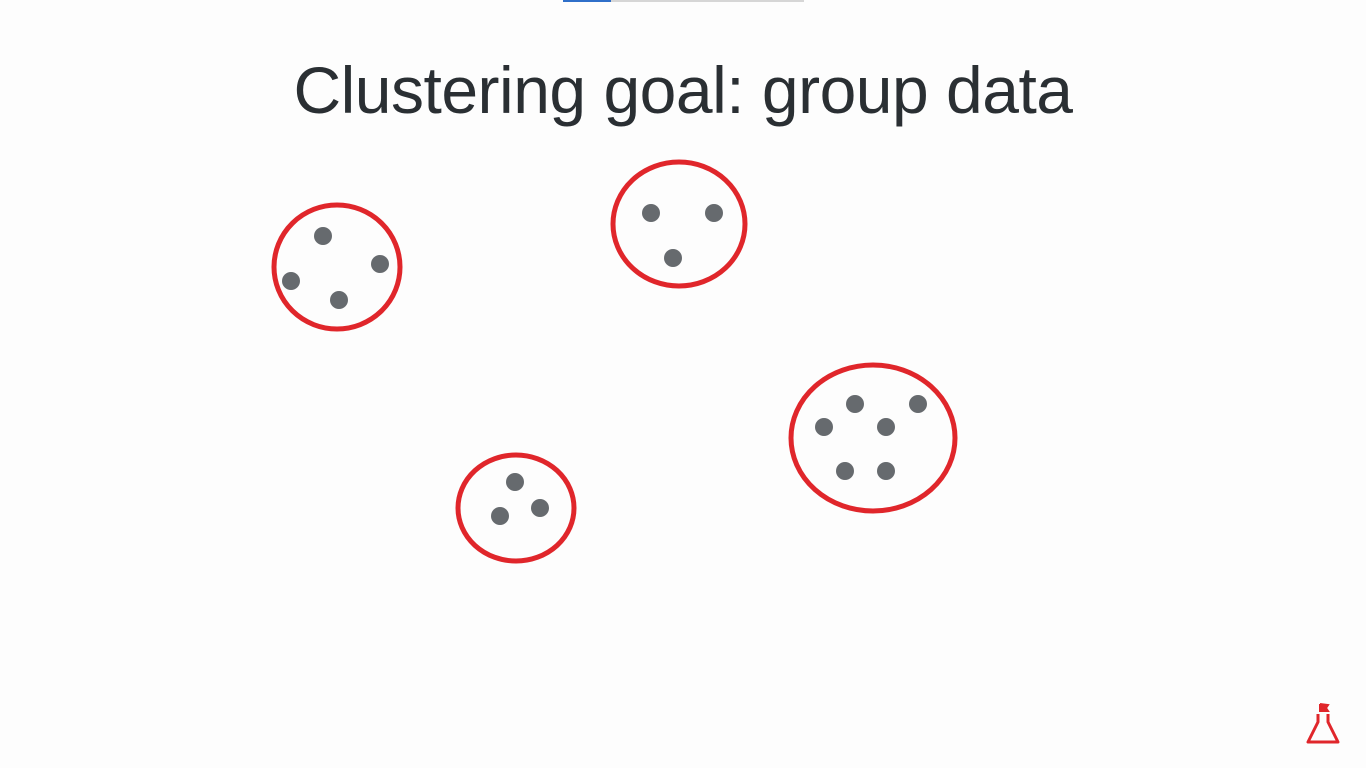 Image resolution: width=1366 pixels, height=768 pixels. What do you see at coordinates (587, 1) in the screenshot?
I see `video-progress-fill` at bounding box center [587, 1].